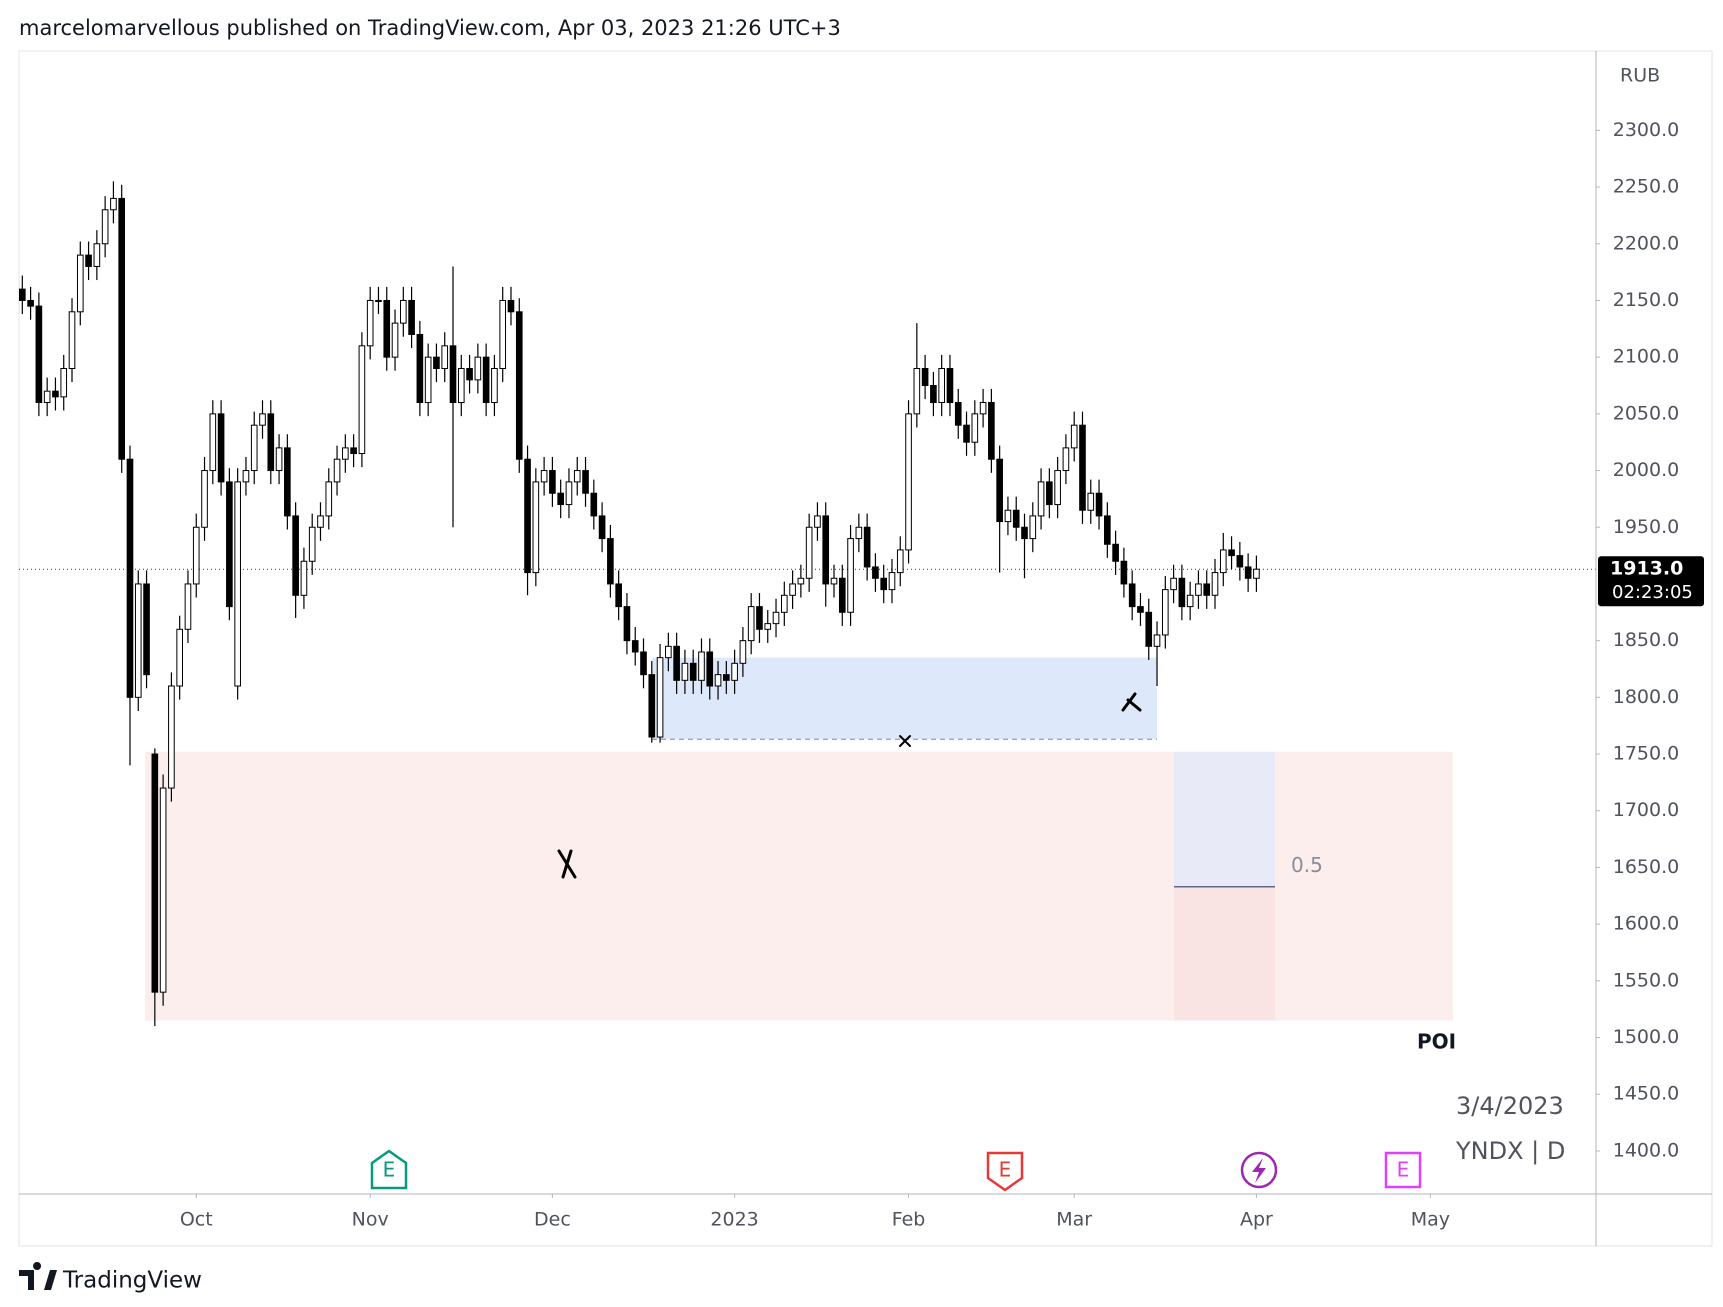 This screenshot has width=1723, height=1307. Describe the element at coordinates (1646, 867) in the screenshot. I see `y-tick-label: 1650.0` at that location.